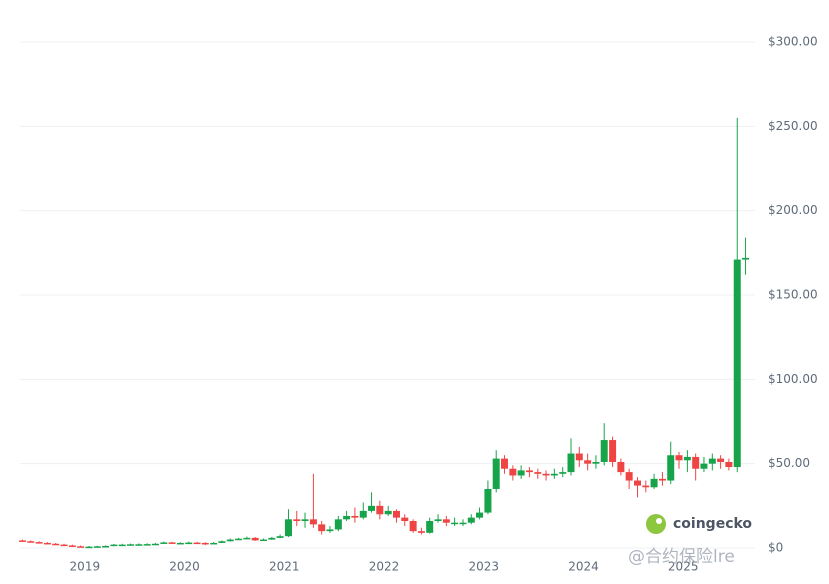  What do you see at coordinates (483, 567) in the screenshot?
I see `x-tick-label: 2023` at bounding box center [483, 567].